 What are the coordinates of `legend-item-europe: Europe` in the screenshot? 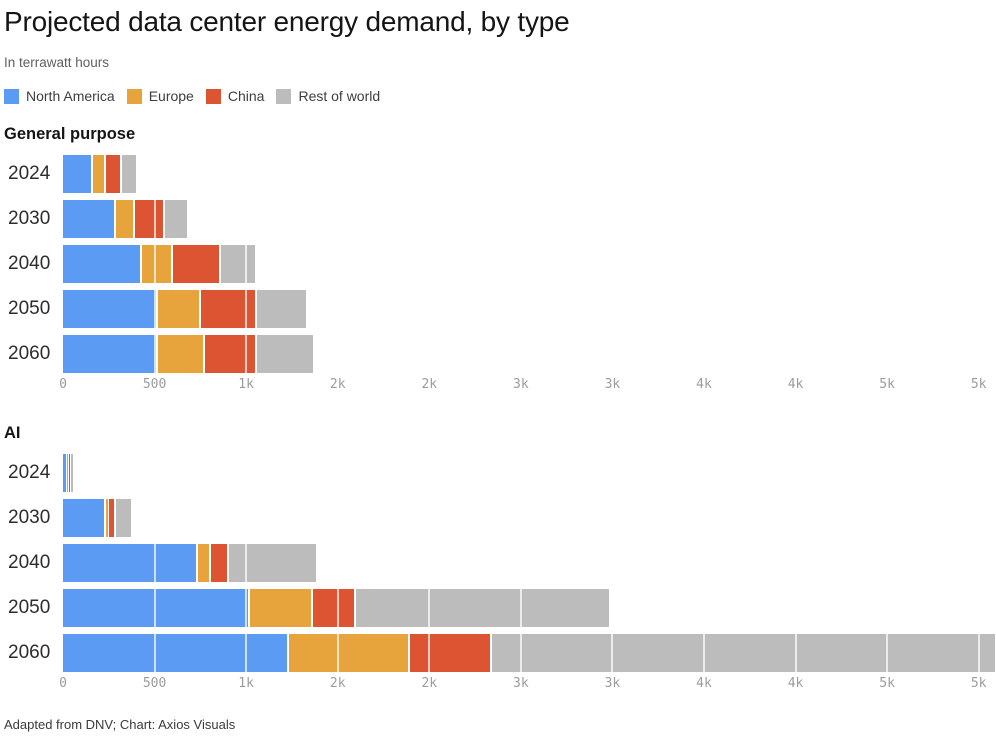 It's located at (160, 96).